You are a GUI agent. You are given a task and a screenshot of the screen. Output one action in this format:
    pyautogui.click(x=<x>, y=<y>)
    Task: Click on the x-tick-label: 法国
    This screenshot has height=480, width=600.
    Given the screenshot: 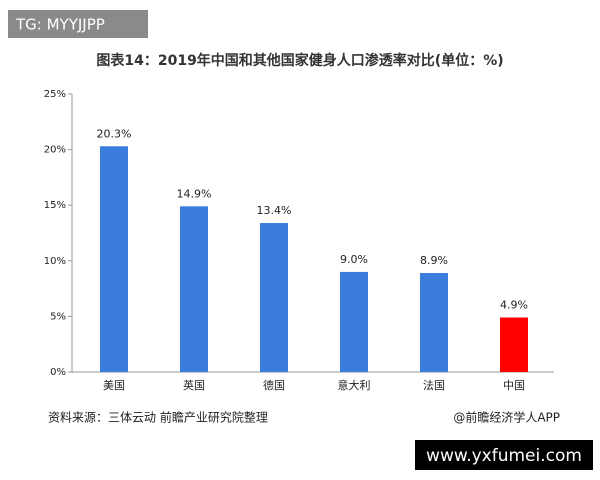 What is the action you would take?
    pyautogui.click(x=434, y=385)
    